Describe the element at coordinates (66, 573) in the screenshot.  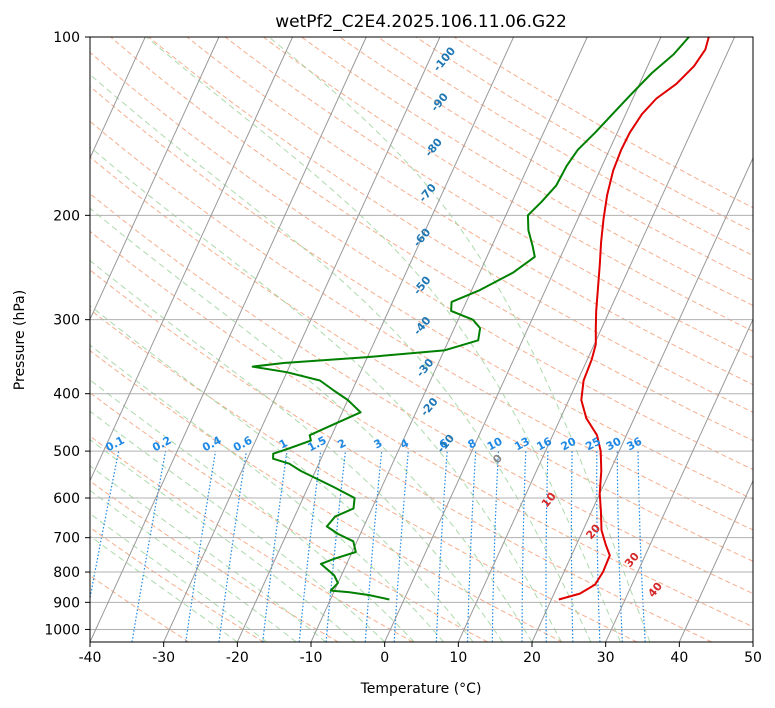
I see `y-tick-label: 800` at that location.